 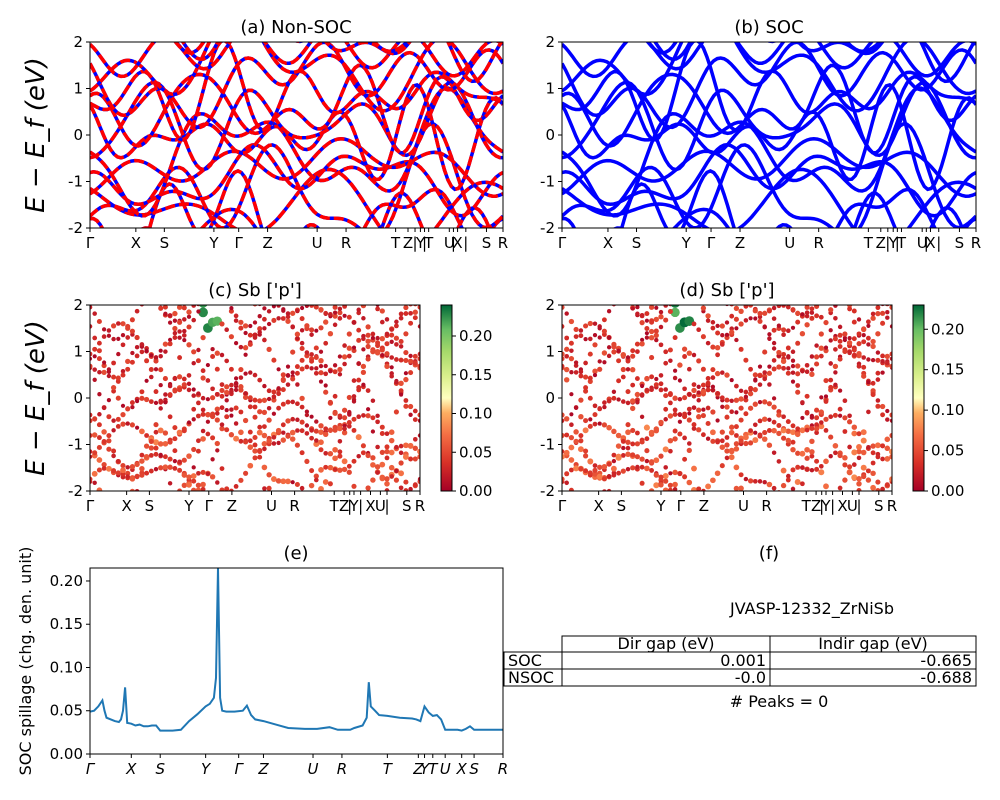 What do you see at coordinates (926, 243) in the screenshot?
I see `xtick-label: |` at bounding box center [926, 243].